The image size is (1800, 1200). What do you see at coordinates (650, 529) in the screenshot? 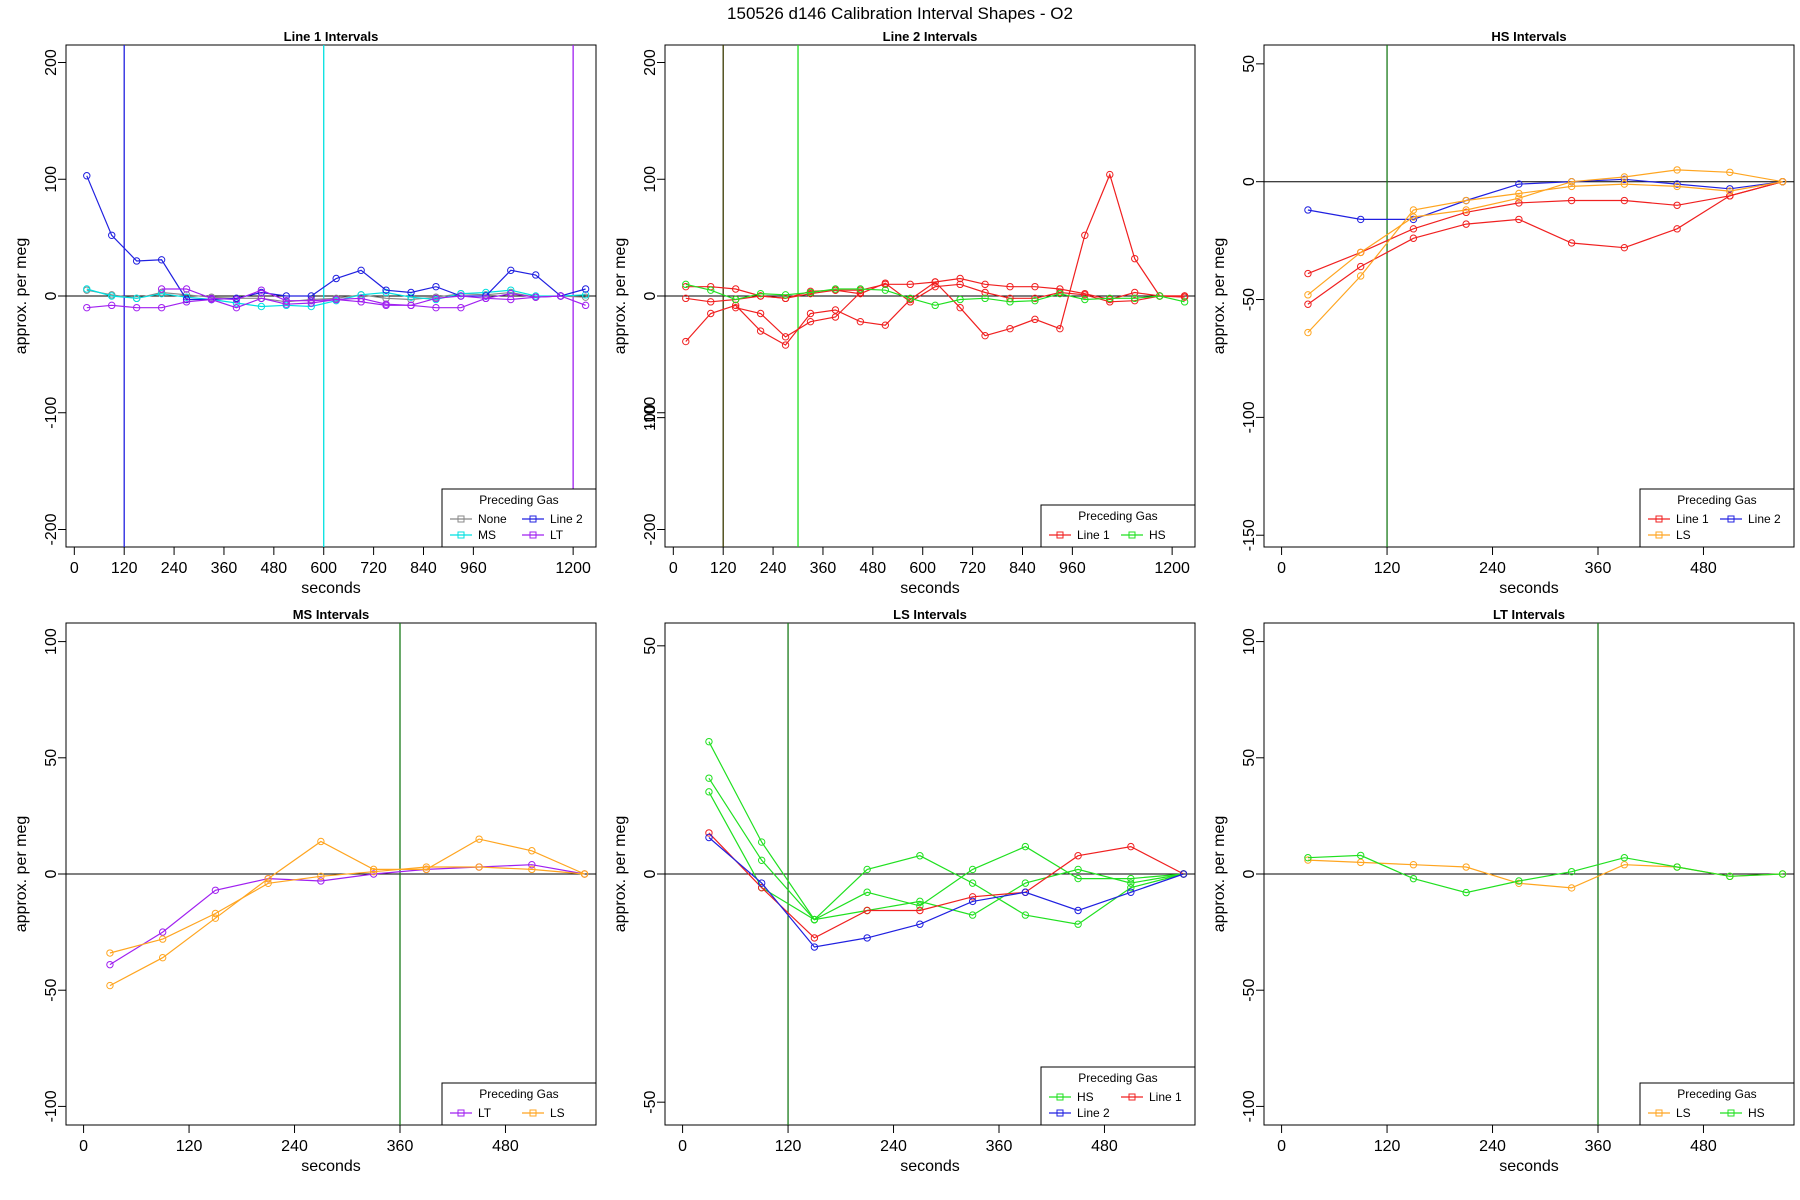
I see `y-tick-label: -200` at bounding box center [650, 529].